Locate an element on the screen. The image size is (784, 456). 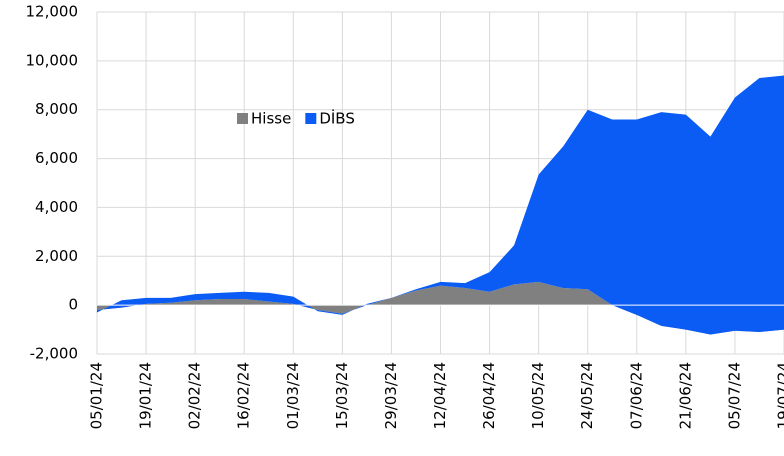
x-tick-label: 21/06/24 is located at coordinates (685, 395).